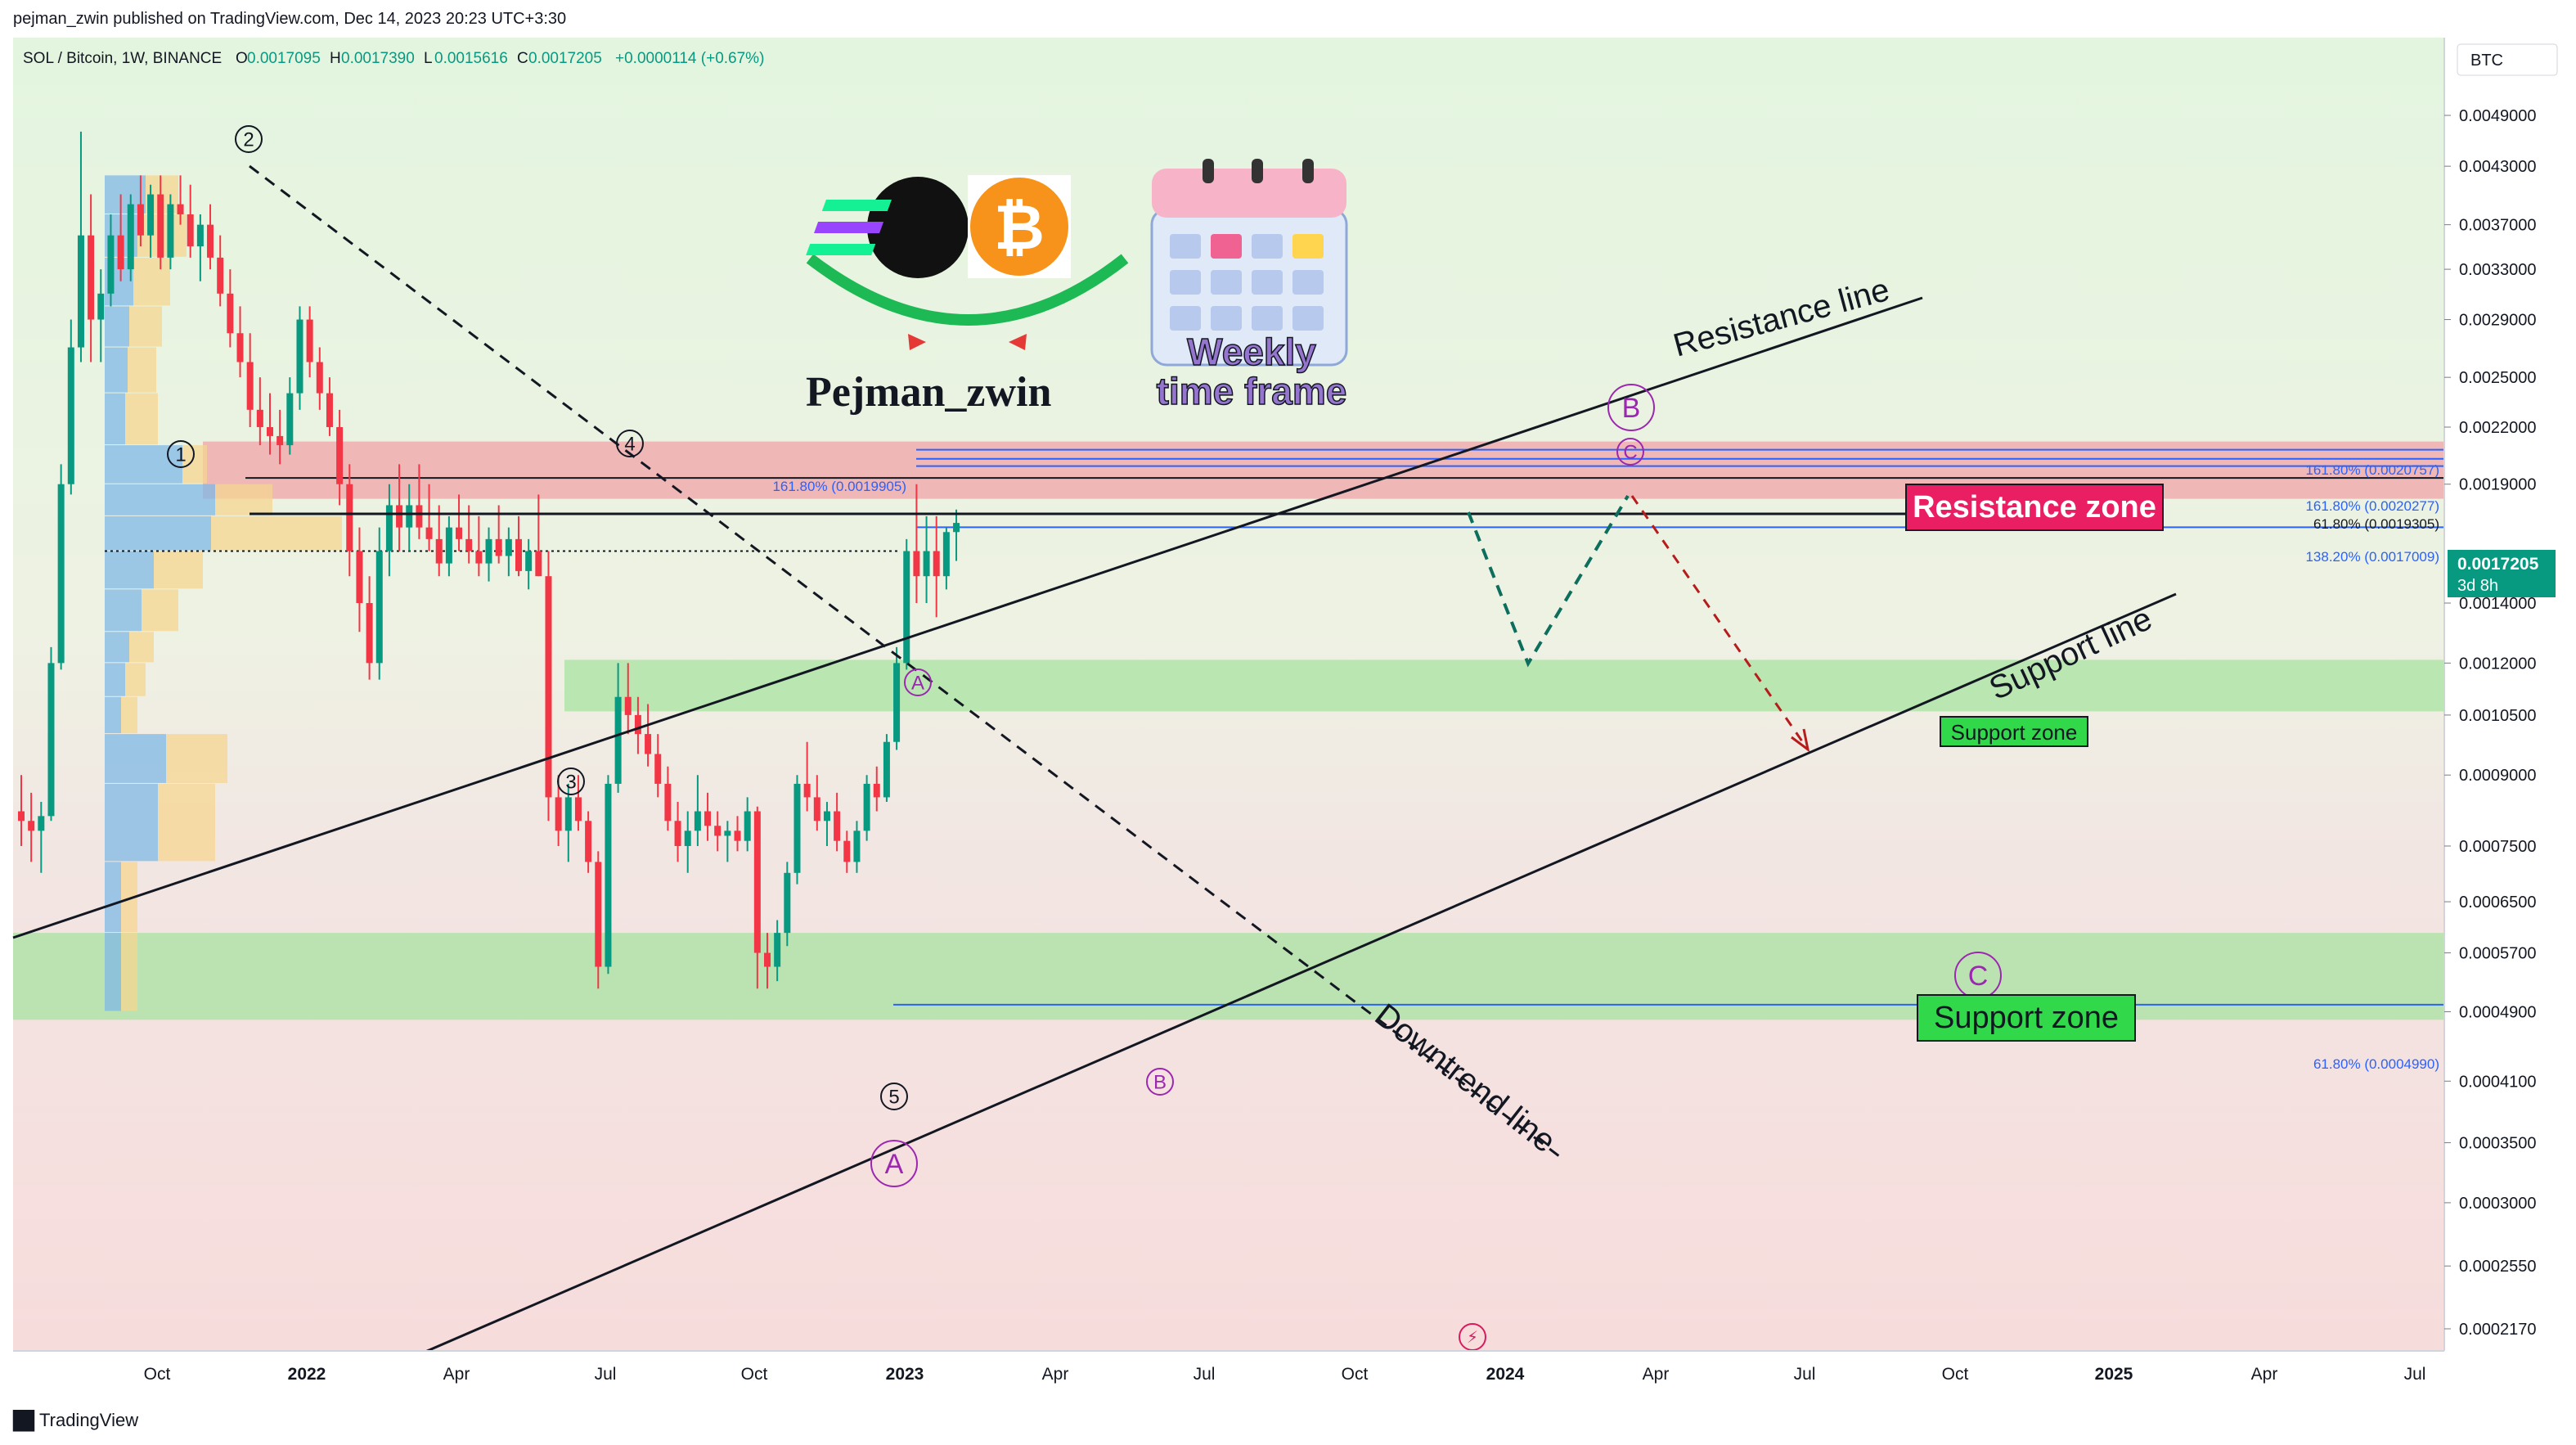 The width and height of the screenshot is (2576, 1445). What do you see at coordinates (929, 392) in the screenshot?
I see `watermark-author: Pejman_zwin` at bounding box center [929, 392].